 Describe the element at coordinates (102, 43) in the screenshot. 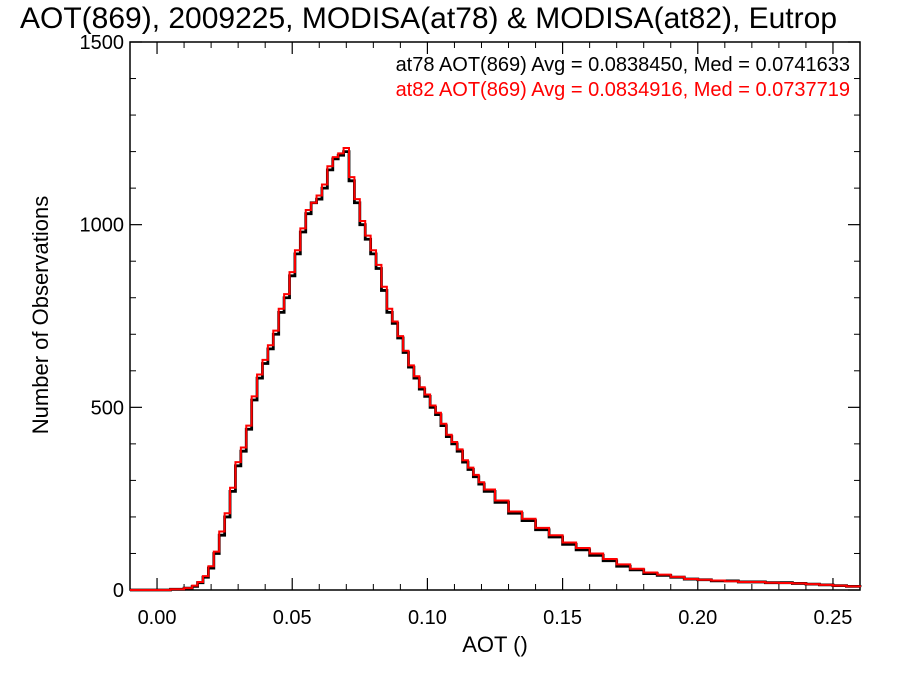

I see `y-tick-label: 1500` at that location.